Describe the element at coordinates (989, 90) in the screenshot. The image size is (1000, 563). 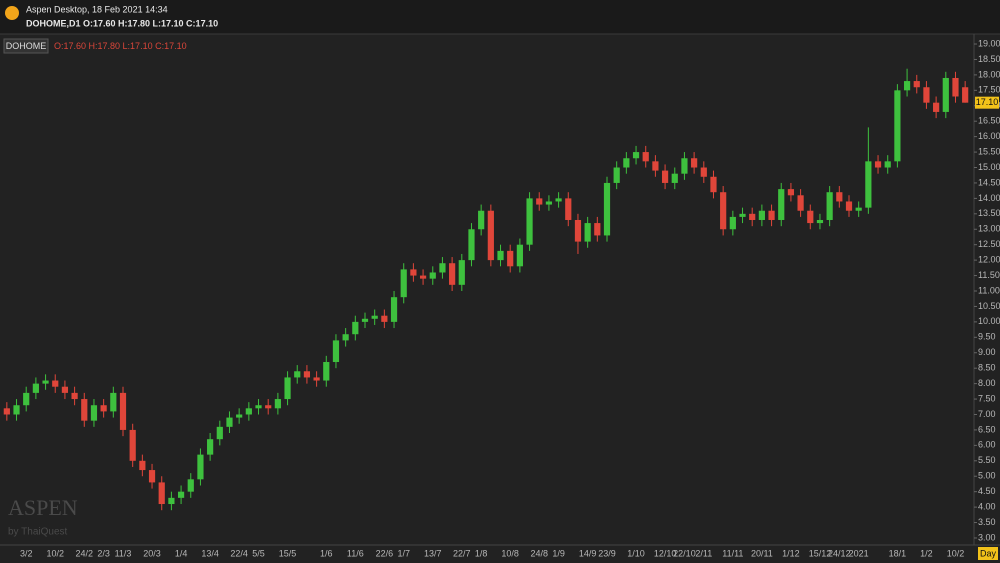
I see `y-tick-label: 17.50` at that location.